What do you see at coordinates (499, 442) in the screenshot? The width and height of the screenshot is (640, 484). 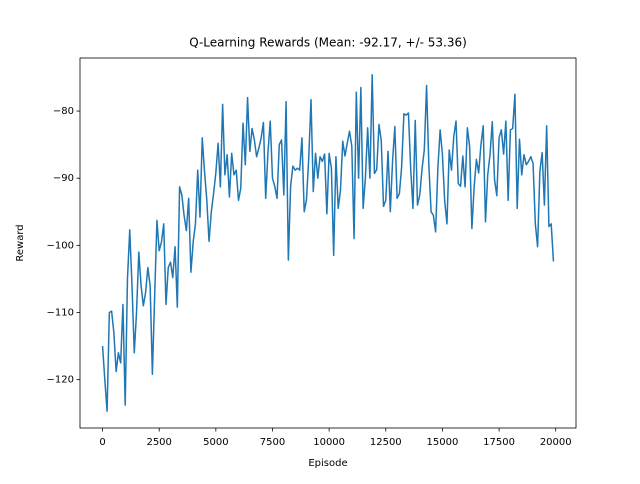 I see `x-tick-label: 17500` at bounding box center [499, 442].